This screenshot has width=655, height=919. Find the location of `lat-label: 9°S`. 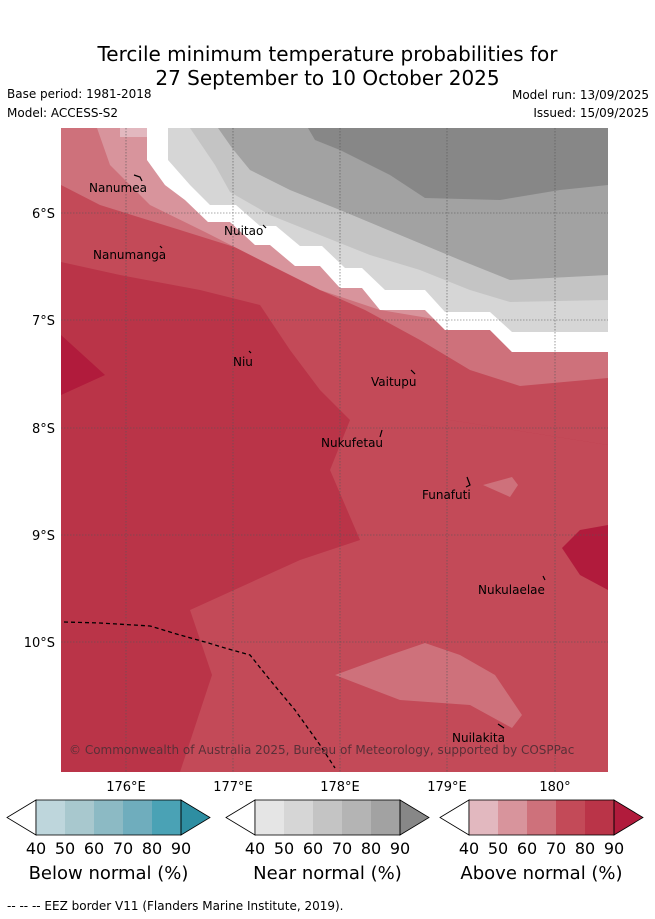

lat-label: 9°S is located at coordinates (43, 536).